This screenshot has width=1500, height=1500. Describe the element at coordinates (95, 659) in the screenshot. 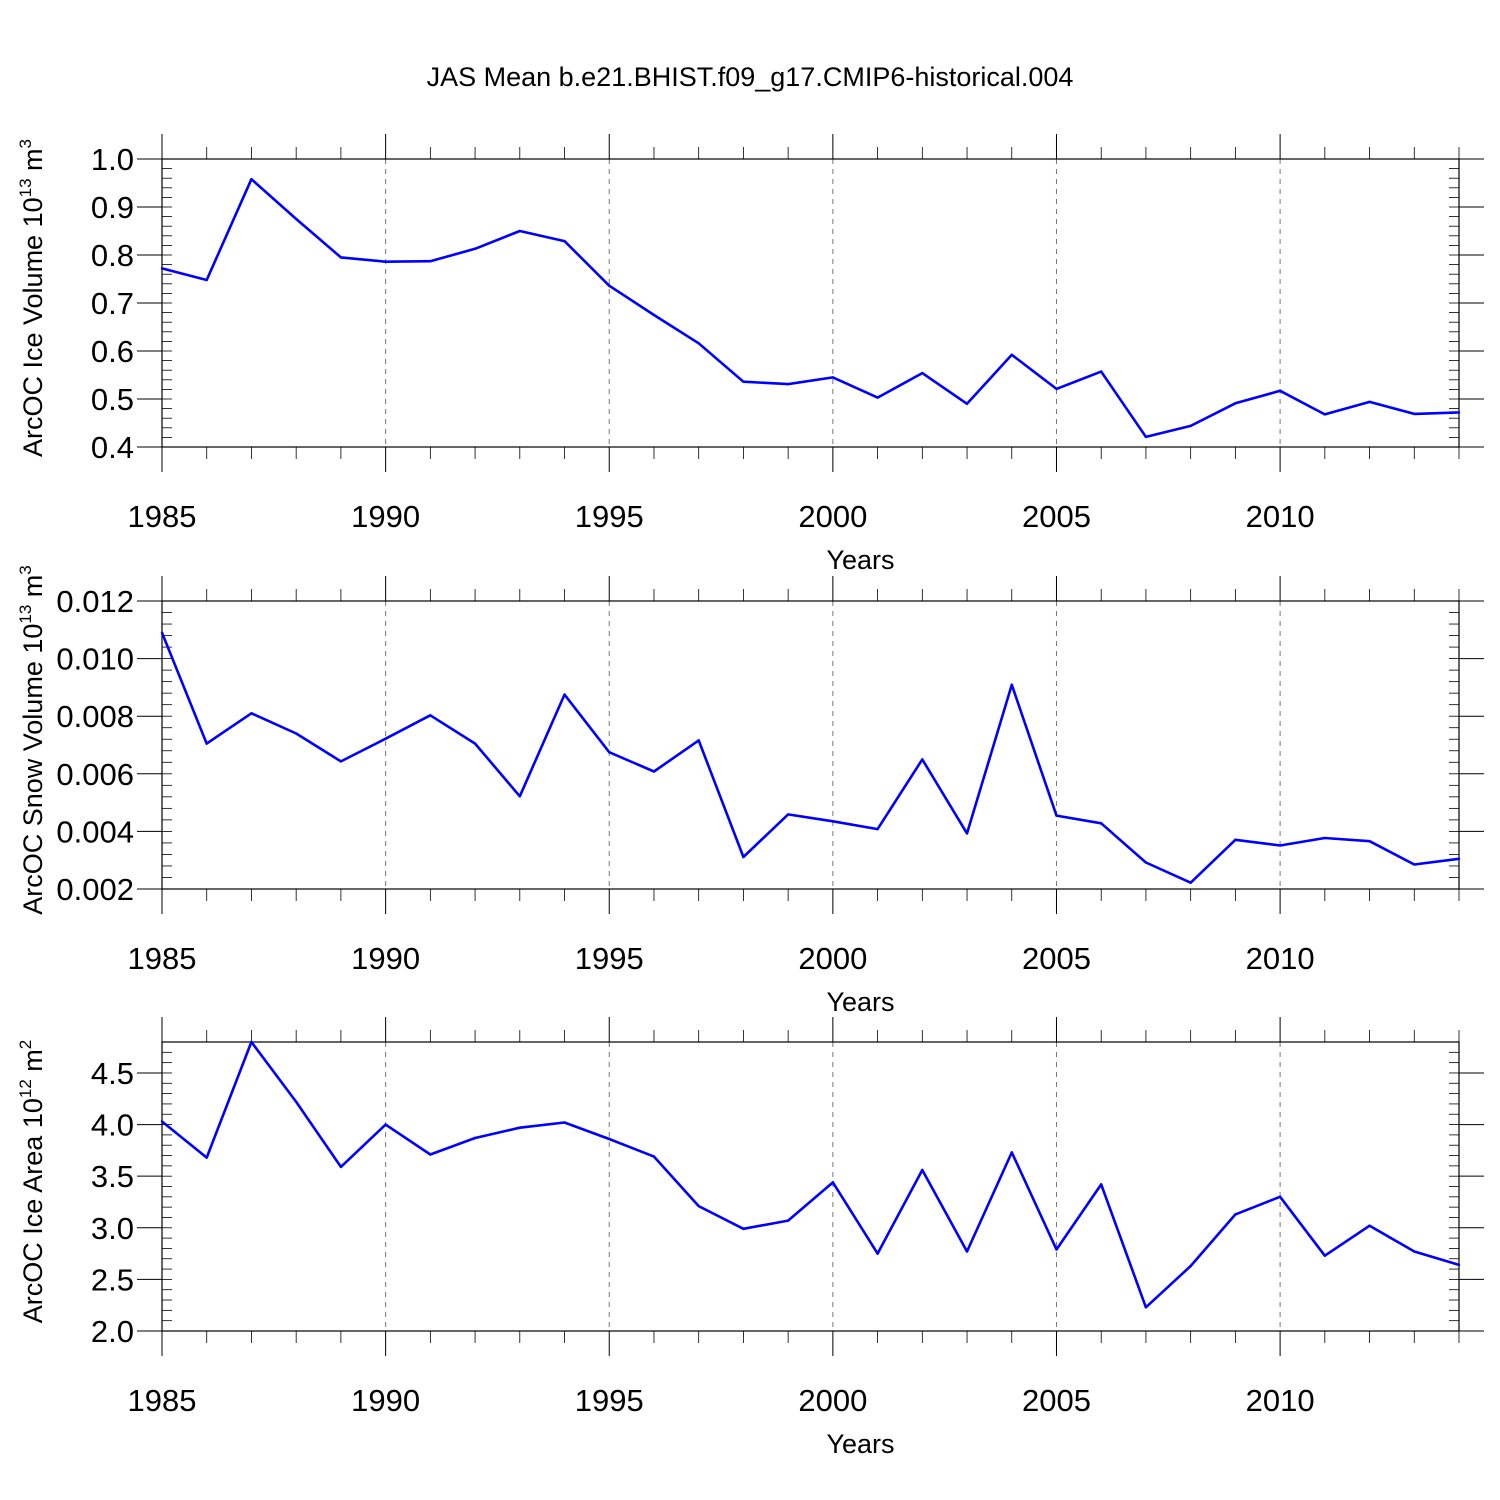

I see `y-tick-label: 0.010` at that location.